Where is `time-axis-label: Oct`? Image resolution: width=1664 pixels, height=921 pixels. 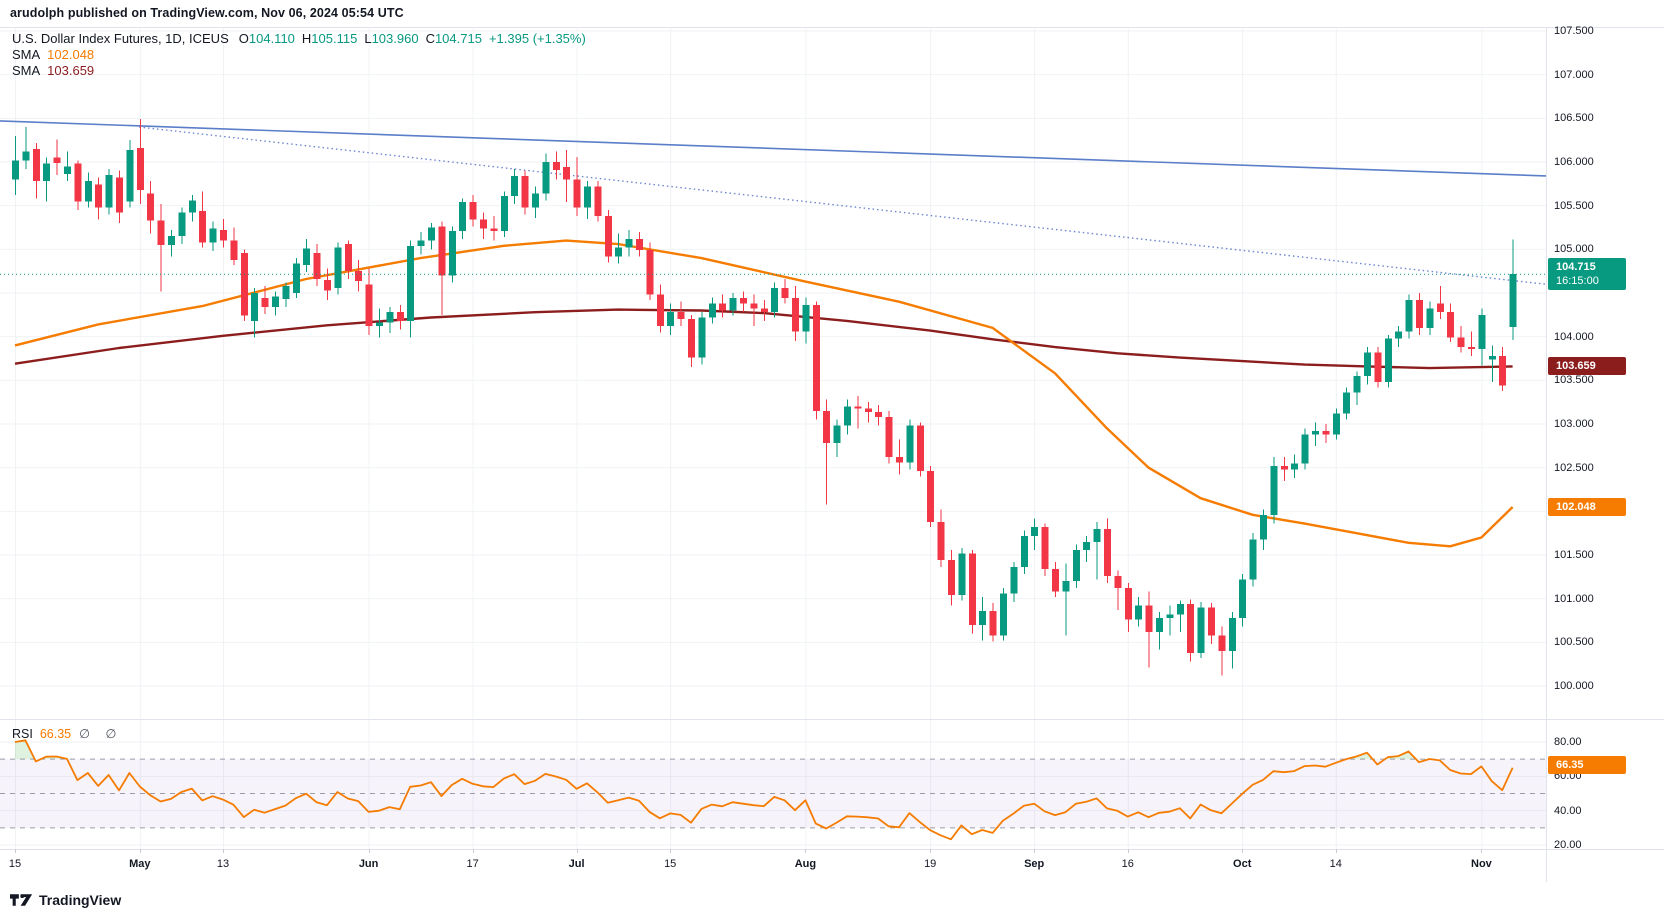 time-axis-label: Oct is located at coordinates (1242, 864).